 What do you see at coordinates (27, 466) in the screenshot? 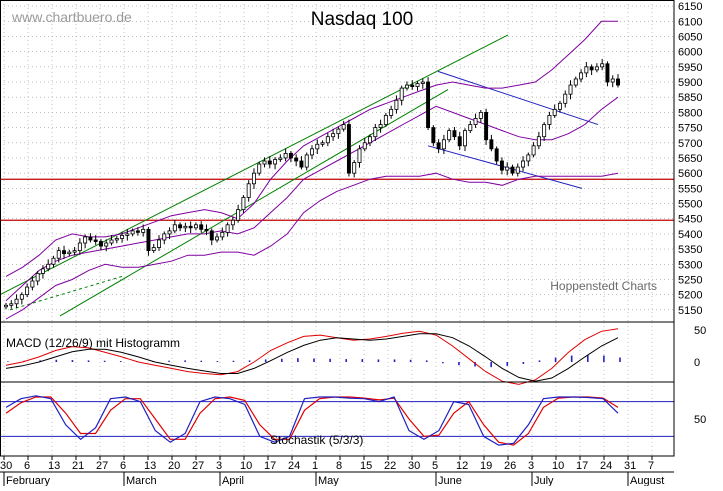
I see `x-tick-label: 6` at bounding box center [27, 466].